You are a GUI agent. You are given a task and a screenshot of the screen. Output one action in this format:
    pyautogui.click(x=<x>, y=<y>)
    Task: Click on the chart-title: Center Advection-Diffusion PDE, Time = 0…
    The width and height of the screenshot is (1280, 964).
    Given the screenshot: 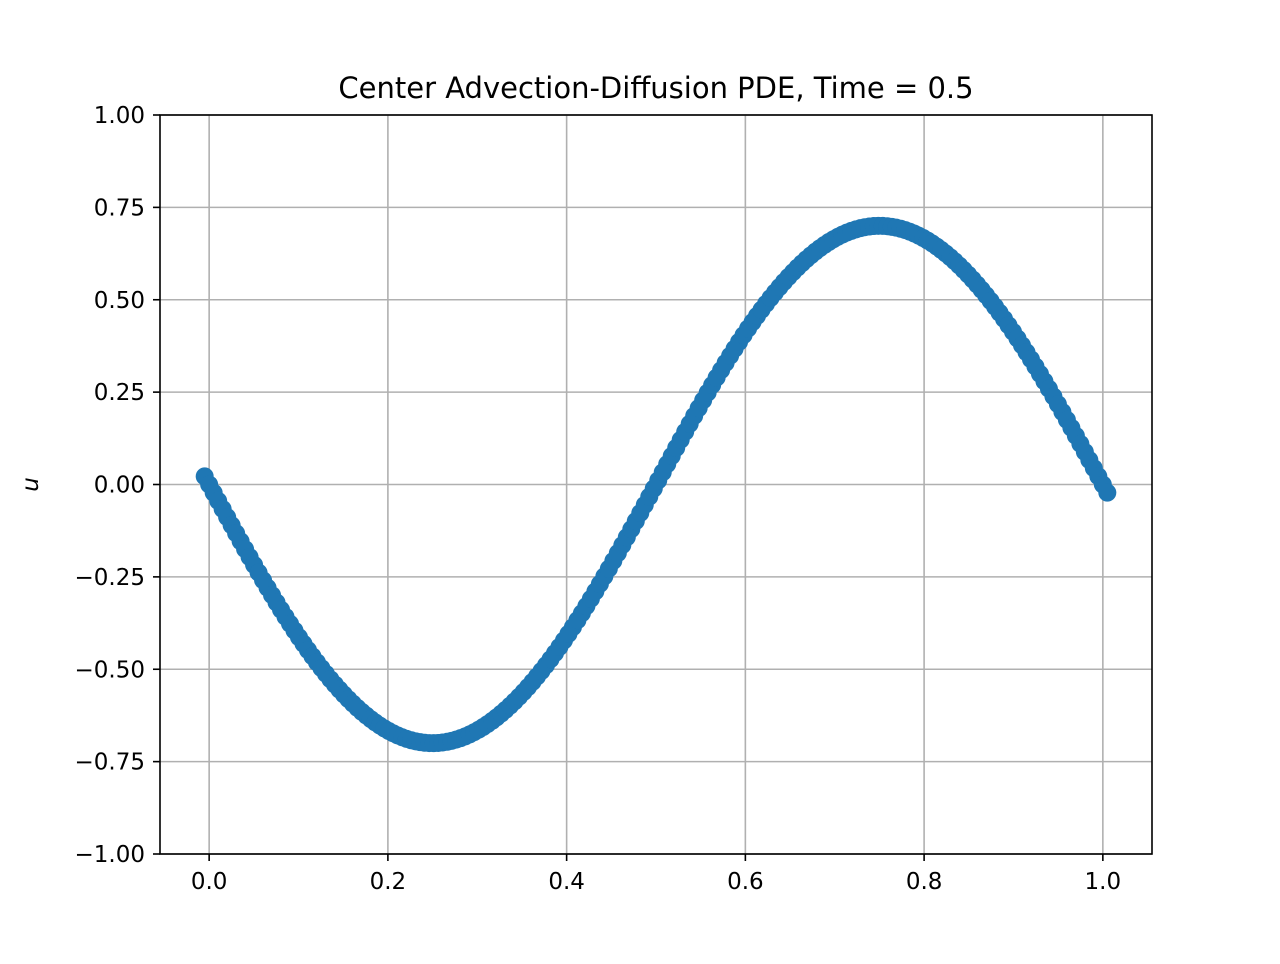 What is the action you would take?
    pyautogui.click(x=655, y=88)
    